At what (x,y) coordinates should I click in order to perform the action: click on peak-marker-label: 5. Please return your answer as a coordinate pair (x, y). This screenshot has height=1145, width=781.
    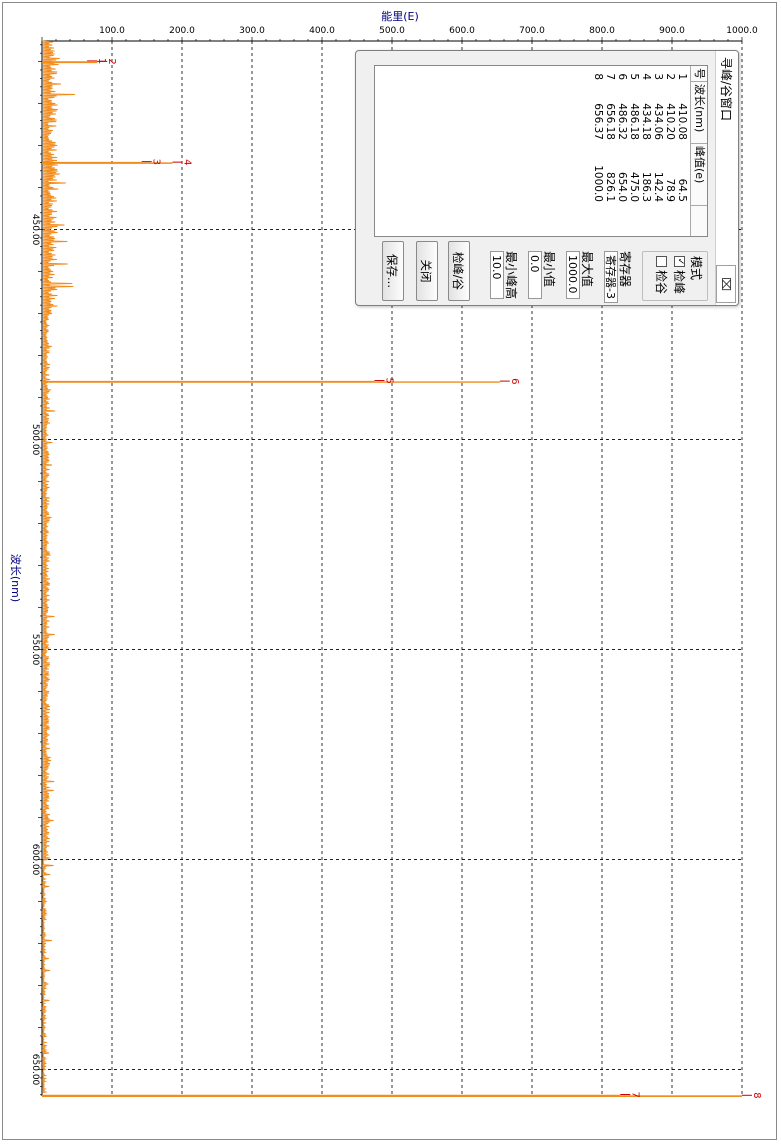
    Looking at the image, I should click on (389, 381).